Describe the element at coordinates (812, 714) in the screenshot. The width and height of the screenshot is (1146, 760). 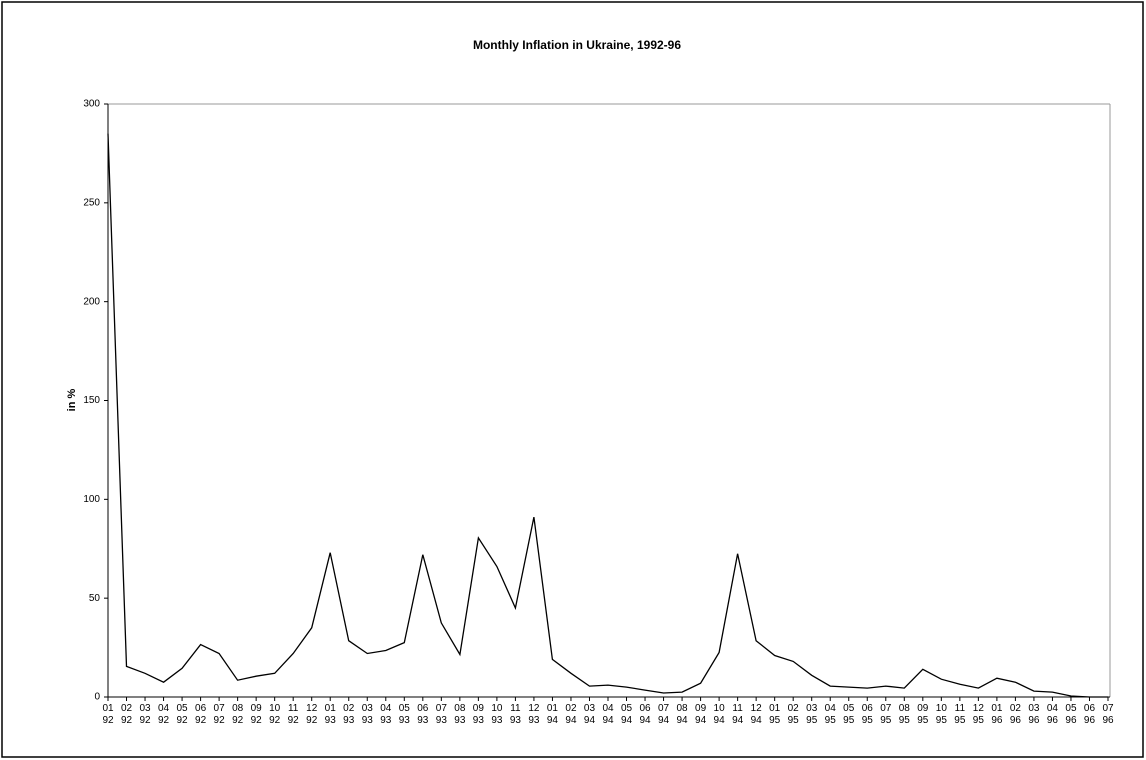
I see `x-tick-label: 03 95` at that location.